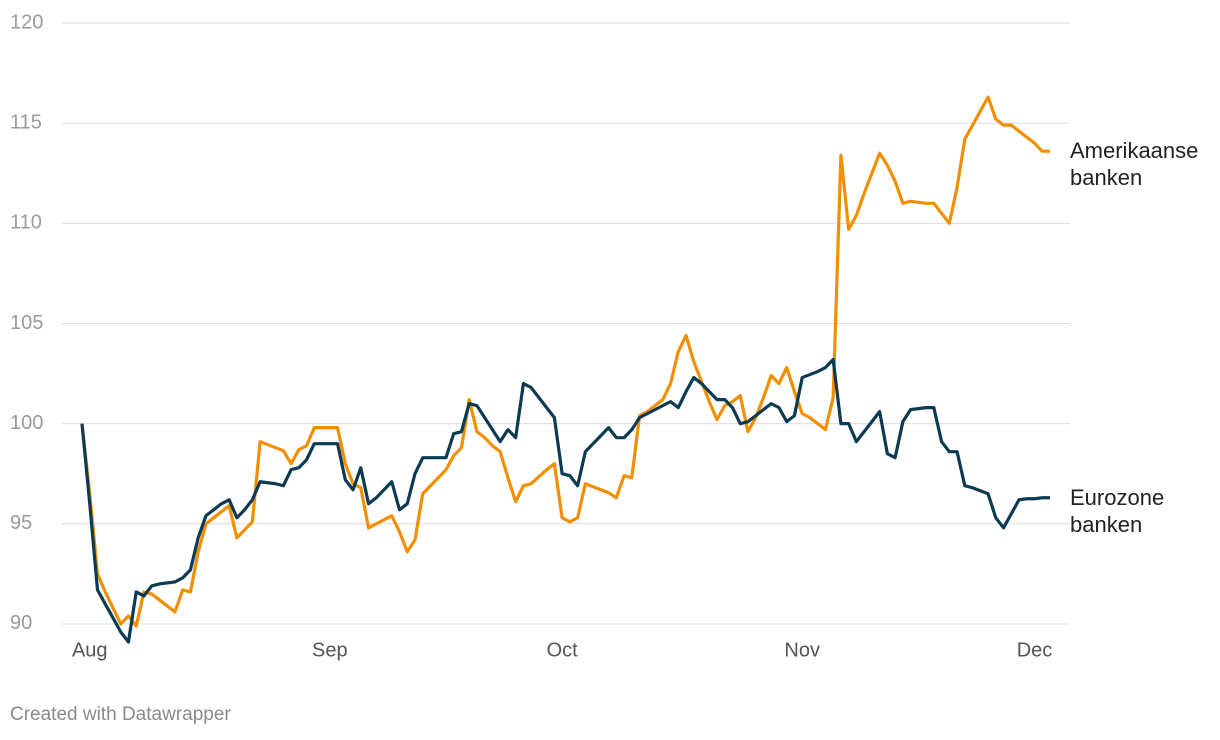 The height and width of the screenshot is (740, 1220). What do you see at coordinates (26, 122) in the screenshot?
I see `y-tick-label: 115` at bounding box center [26, 122].